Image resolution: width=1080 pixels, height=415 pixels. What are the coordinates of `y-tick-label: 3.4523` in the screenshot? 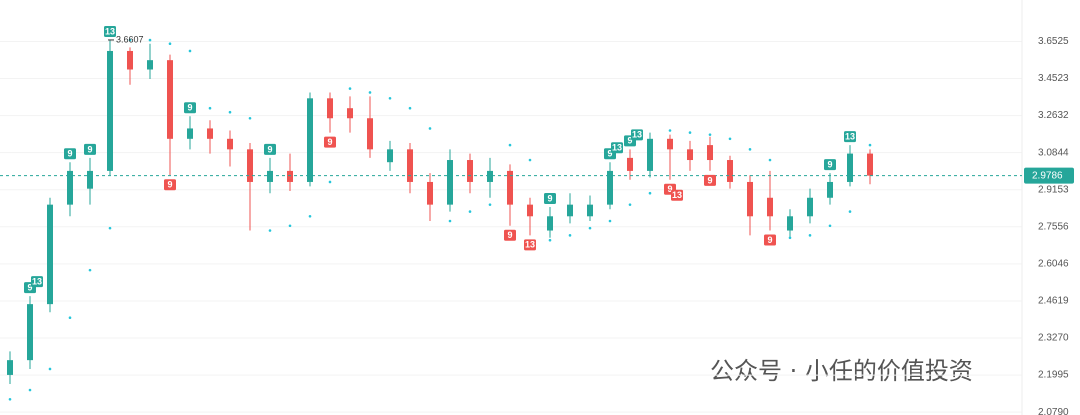 It's located at (1053, 78).